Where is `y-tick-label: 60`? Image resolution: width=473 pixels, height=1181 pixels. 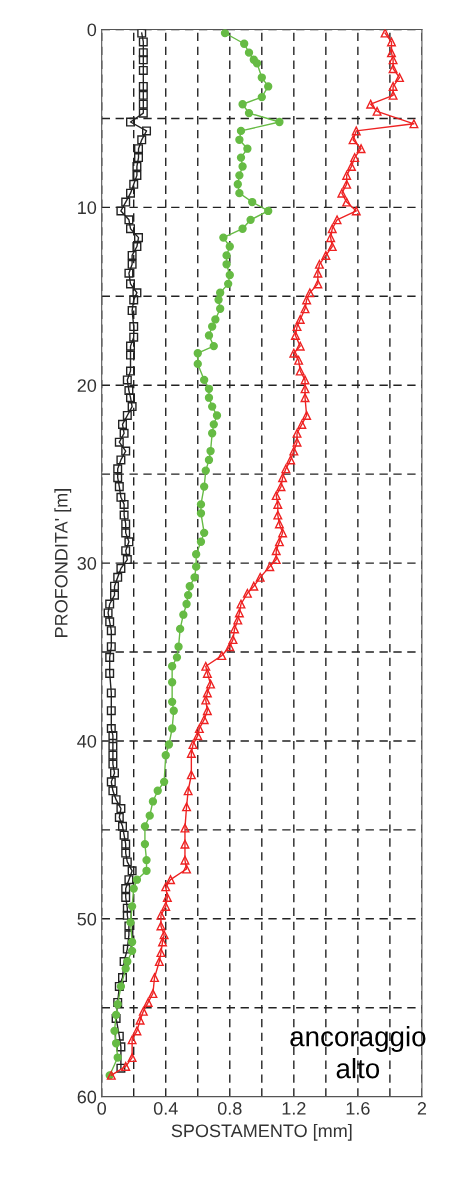 y-tick-label: 60 is located at coordinates (87, 1097).